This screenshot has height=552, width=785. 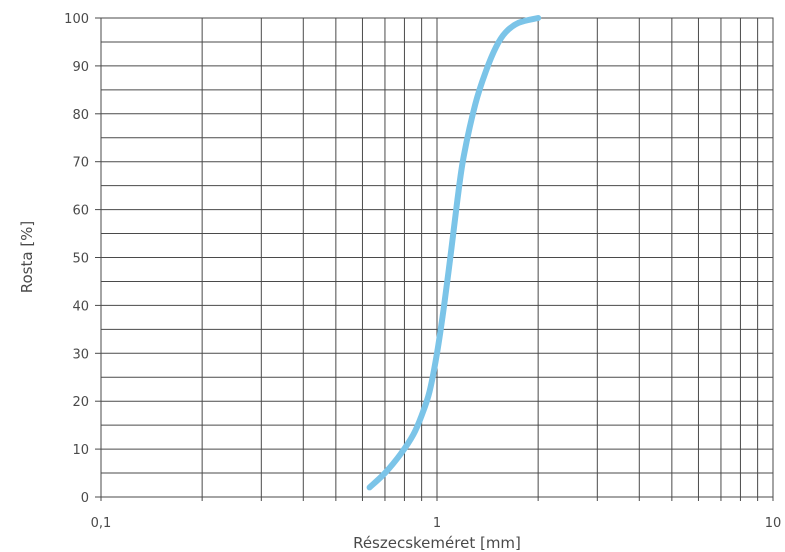 What do you see at coordinates (80, 402) in the screenshot?
I see `y-tick-label: 20` at bounding box center [80, 402].